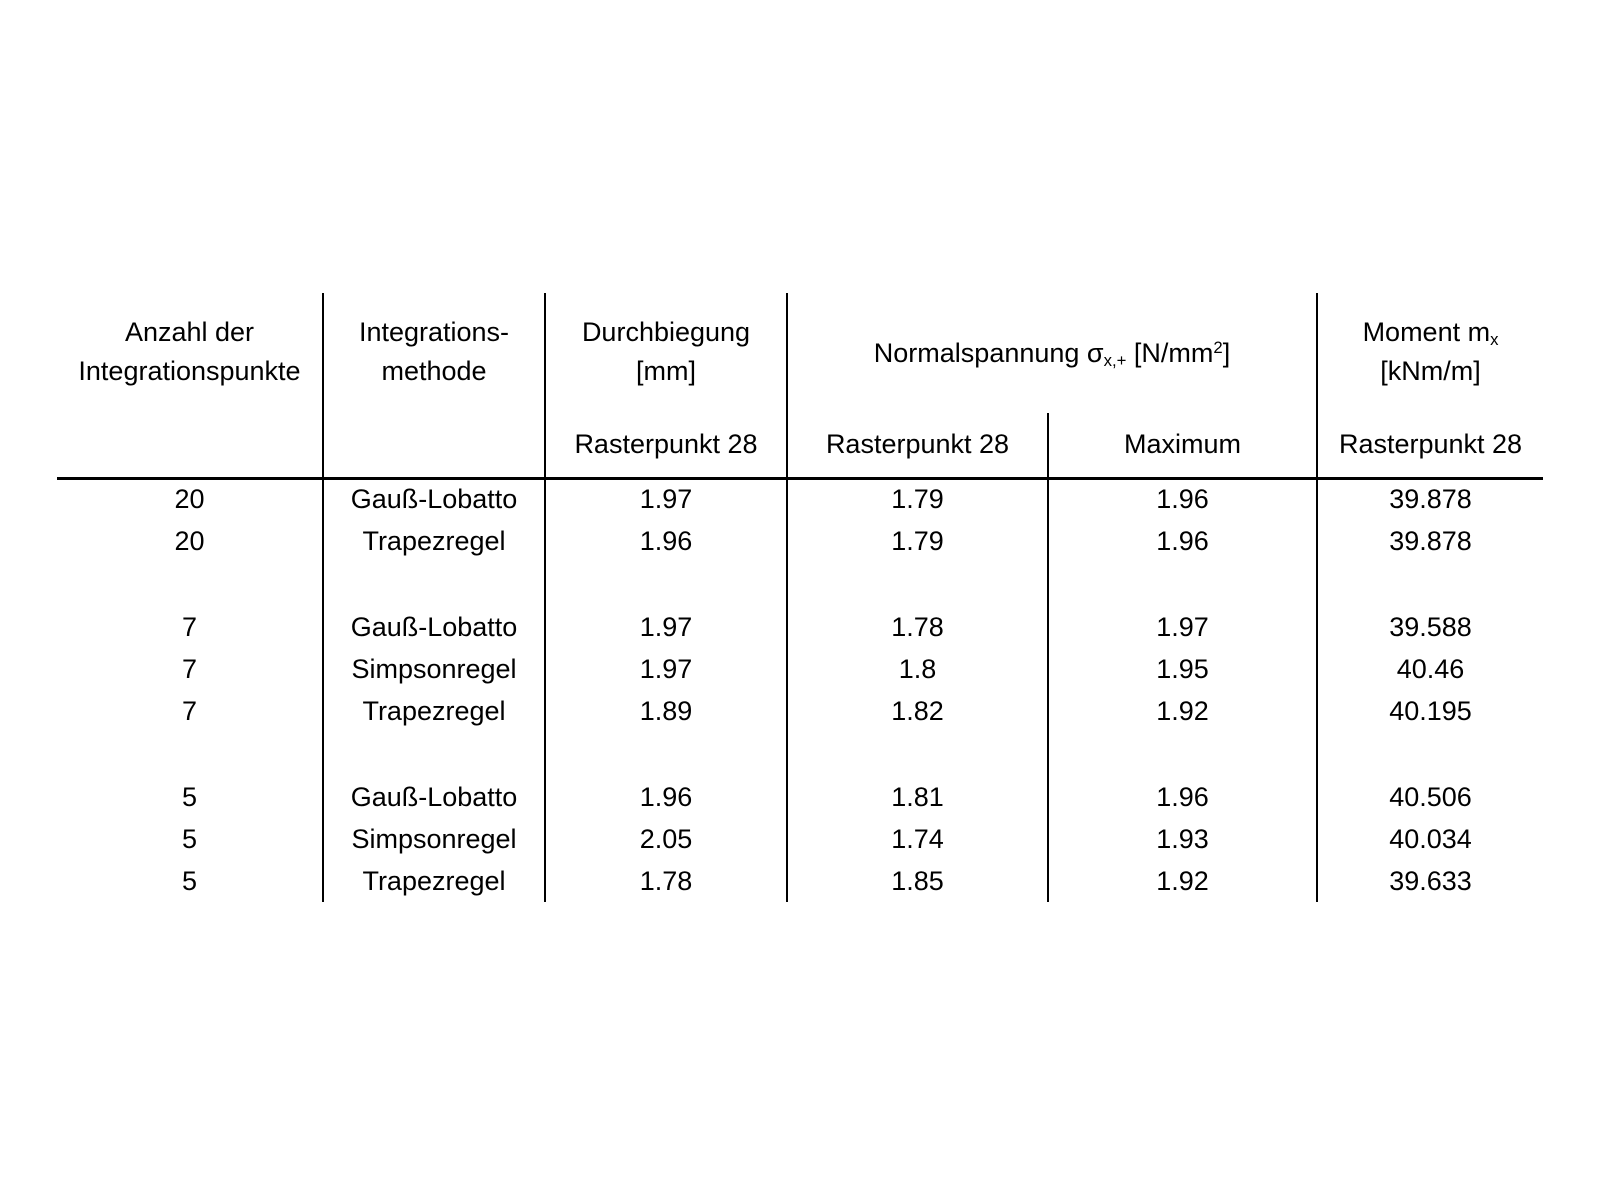 The image size is (1600, 1200). I want to click on cell-durchbiegung: 2.05, so click(666, 839).